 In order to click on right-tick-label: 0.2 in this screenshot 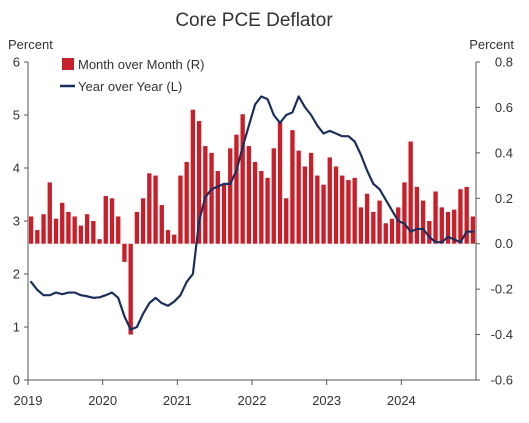, I will do `click(504, 198)`.